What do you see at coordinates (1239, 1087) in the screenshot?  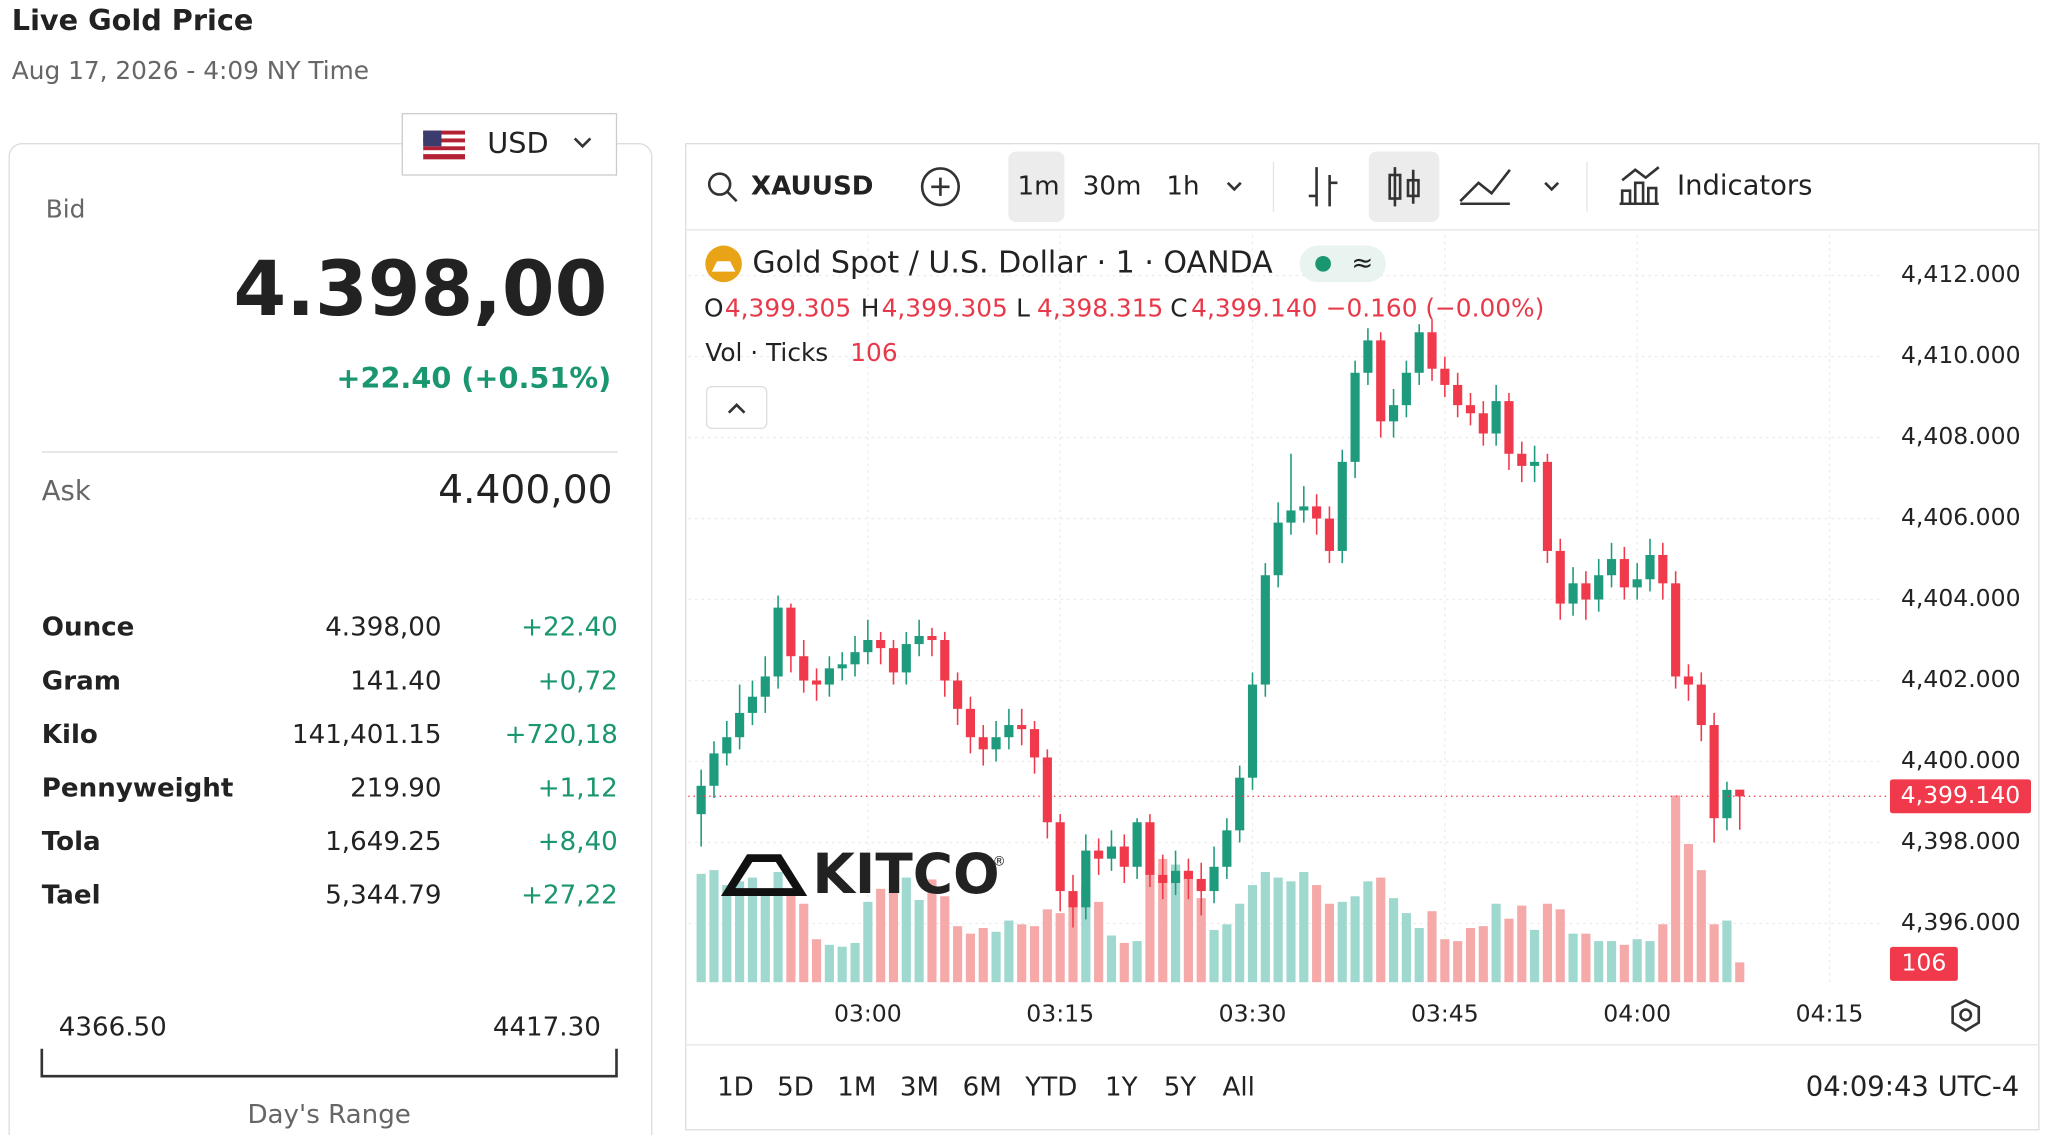 I see `range-button: All` at bounding box center [1239, 1087].